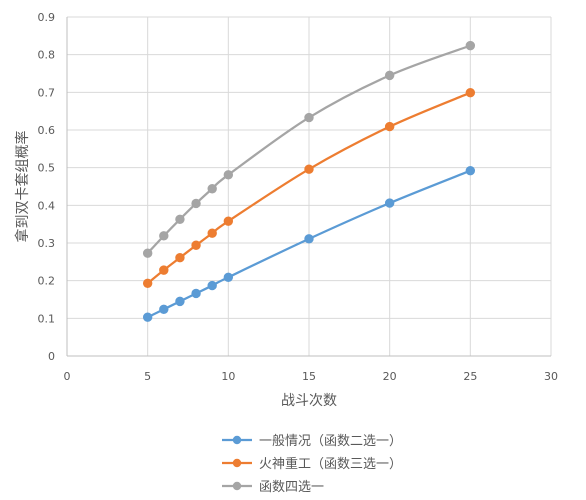 This screenshot has height=500, width=586. Describe the element at coordinates (470, 376) in the screenshot. I see `x-tick-label: 25` at that location.